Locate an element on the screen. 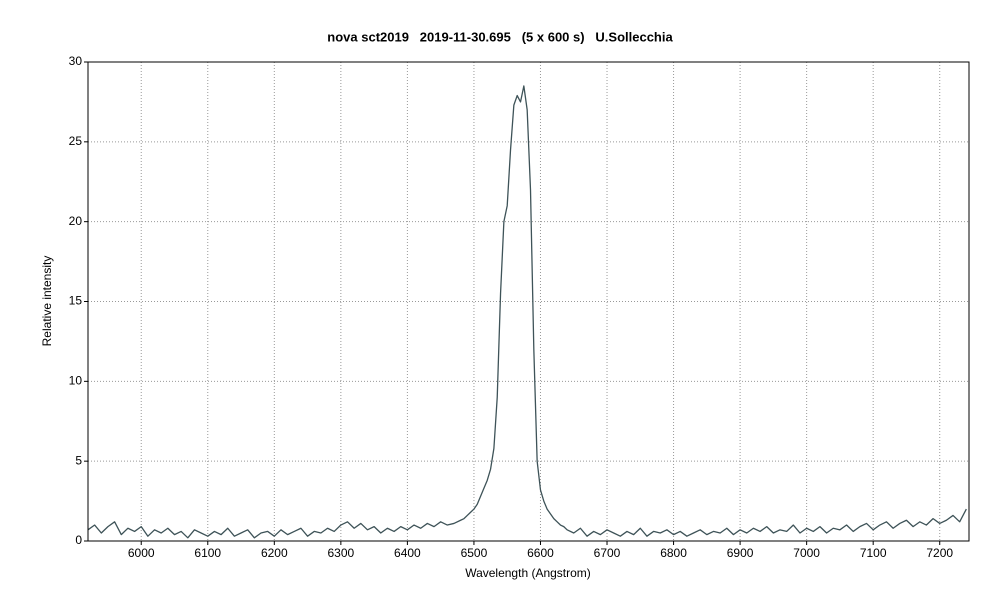 The height and width of the screenshot is (606, 1000). y-tick-label: 0 is located at coordinates (78, 540).